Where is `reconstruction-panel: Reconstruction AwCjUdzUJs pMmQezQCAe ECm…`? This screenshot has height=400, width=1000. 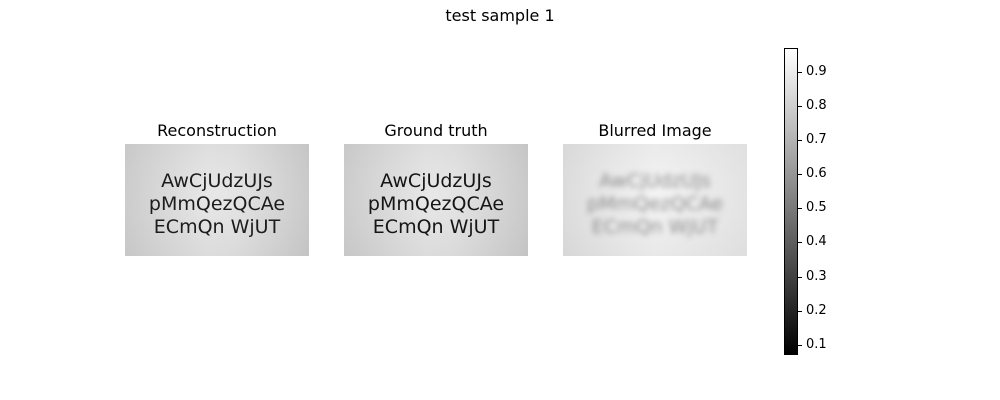 reconstruction-panel: Reconstruction AwCjUdzUJs pMmQezQCAe ECm… is located at coordinates (217, 187).